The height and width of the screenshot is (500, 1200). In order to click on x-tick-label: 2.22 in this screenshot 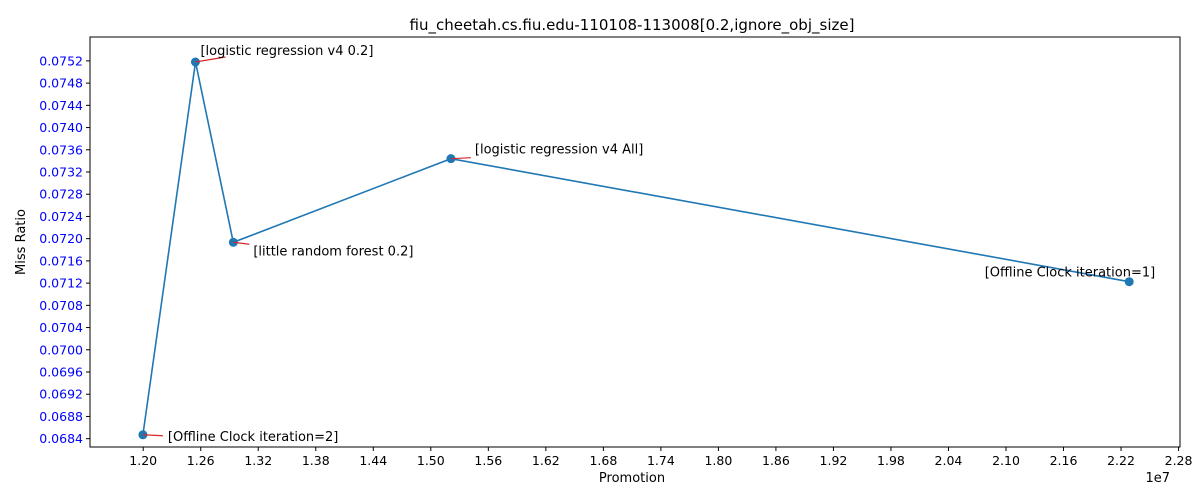, I will do `click(1121, 460)`.